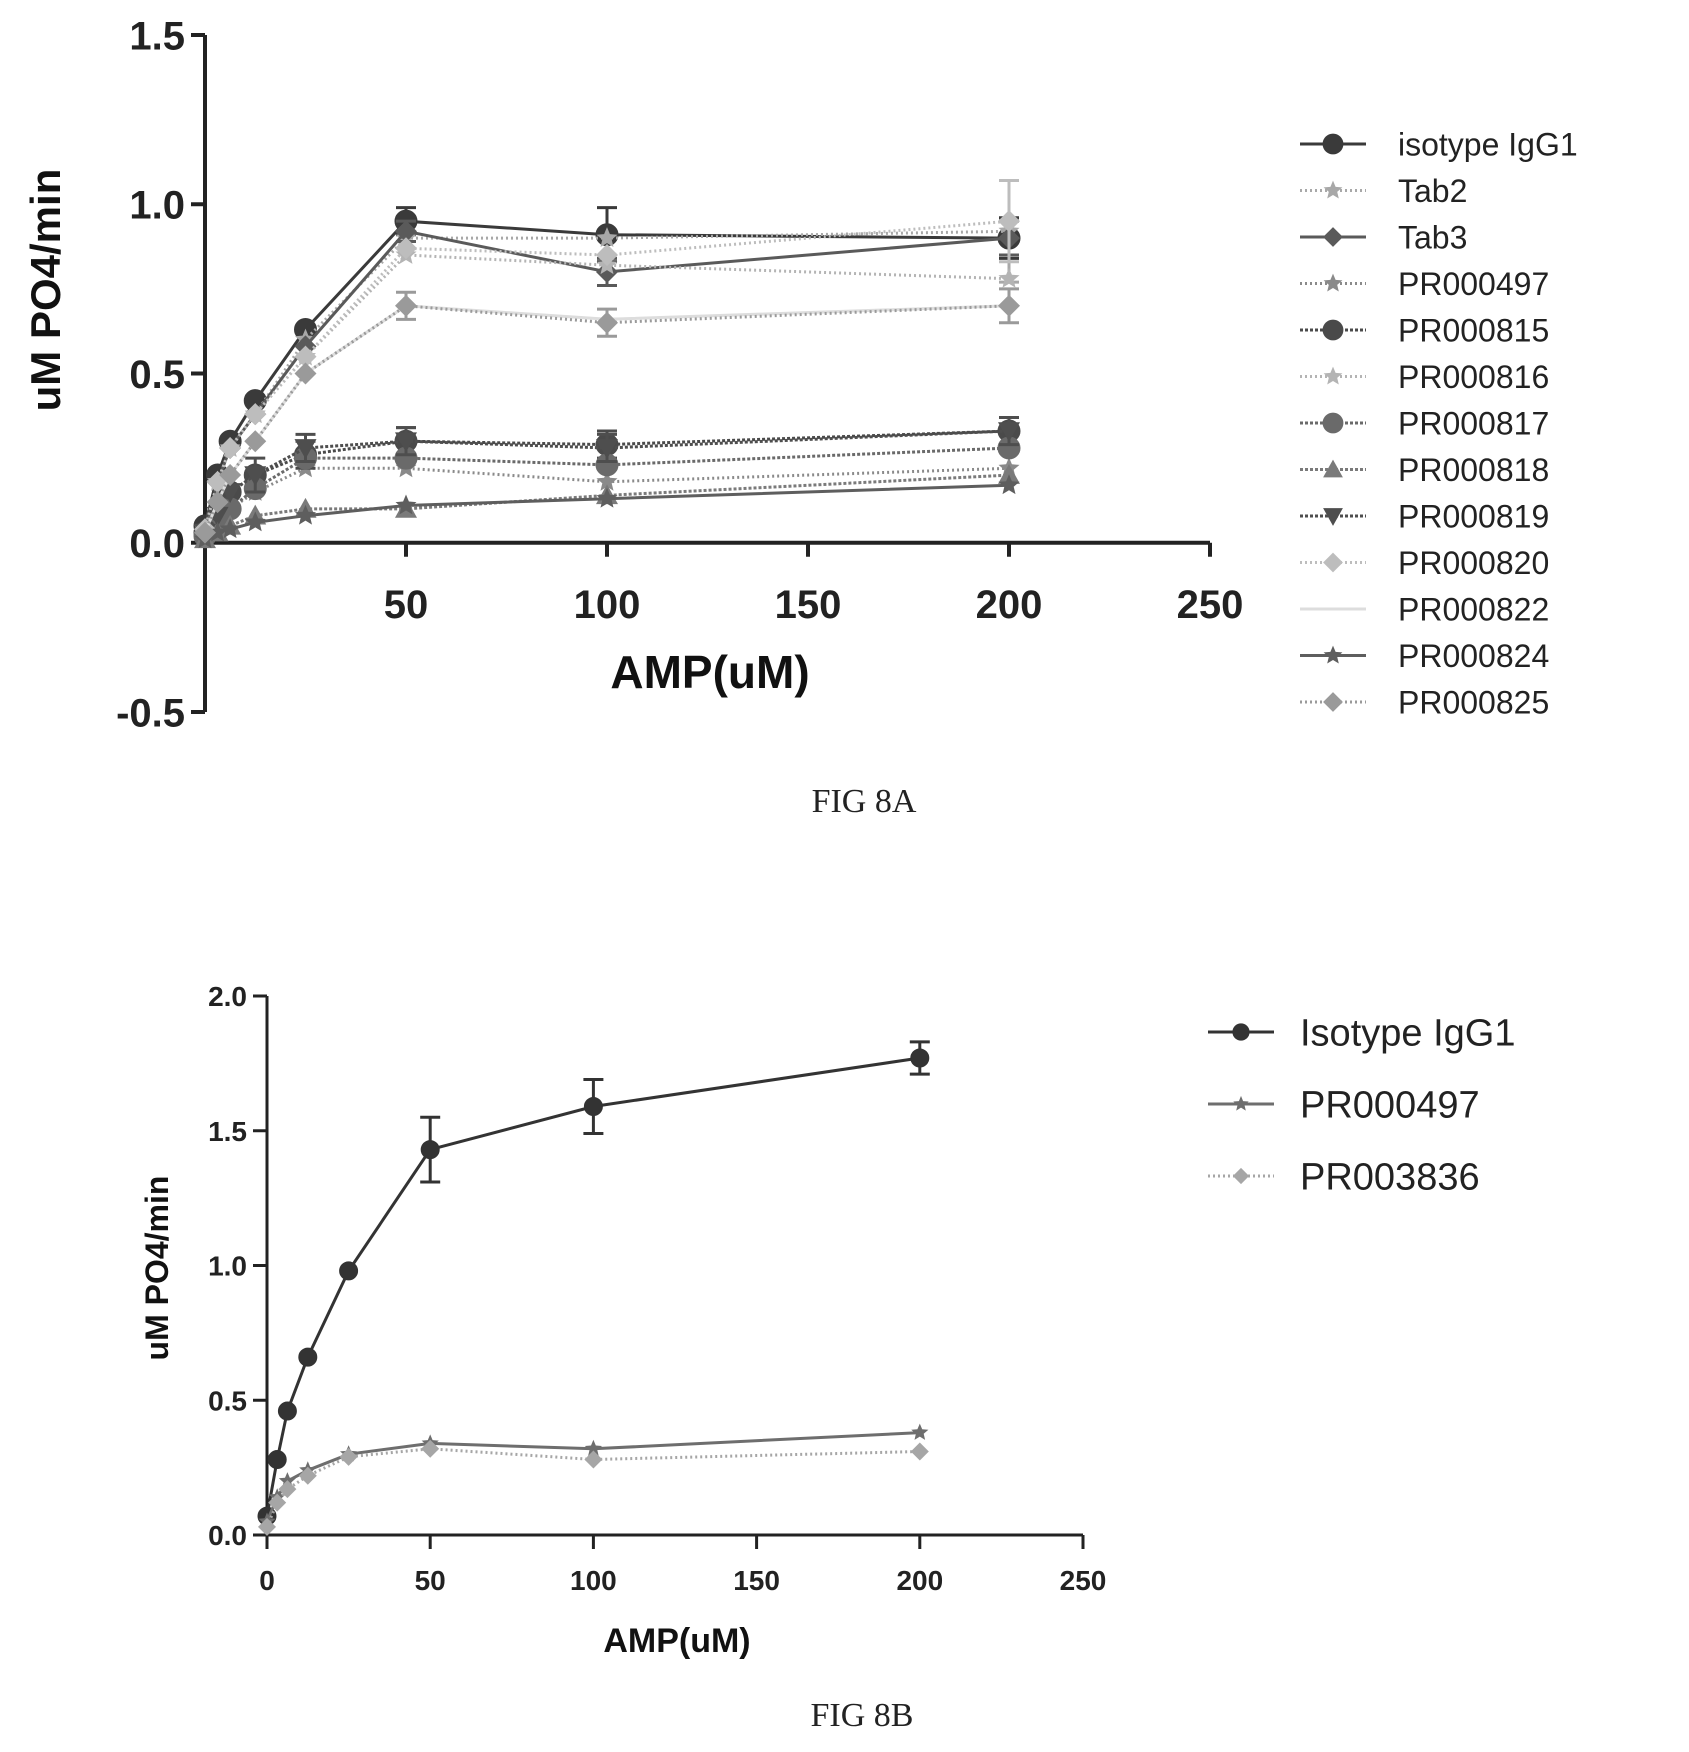 The width and height of the screenshot is (1689, 1752). I want to click on y-tick-label: 0.0, so click(227, 1535).